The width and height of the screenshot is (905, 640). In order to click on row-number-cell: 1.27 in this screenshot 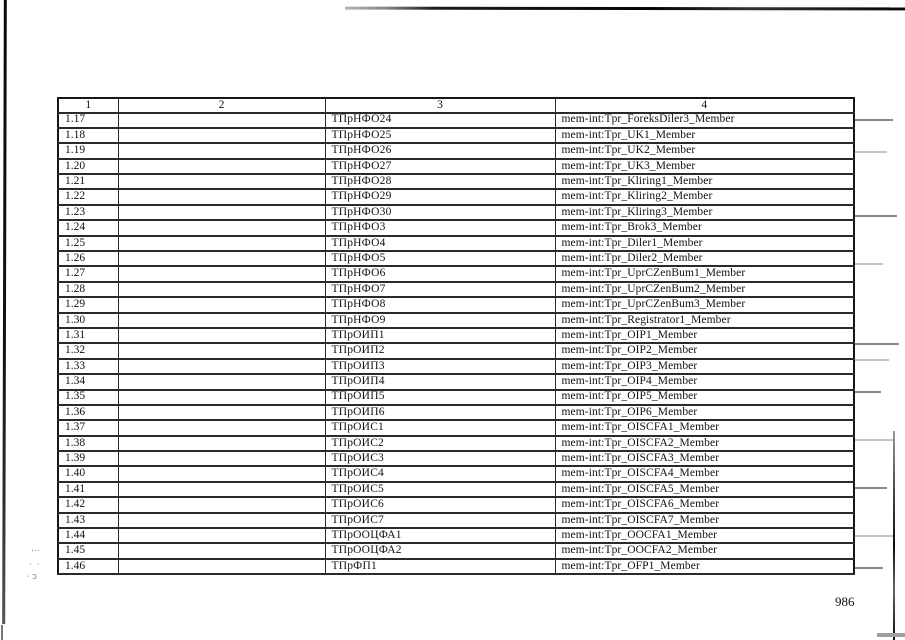, I will do `click(88, 274)`.